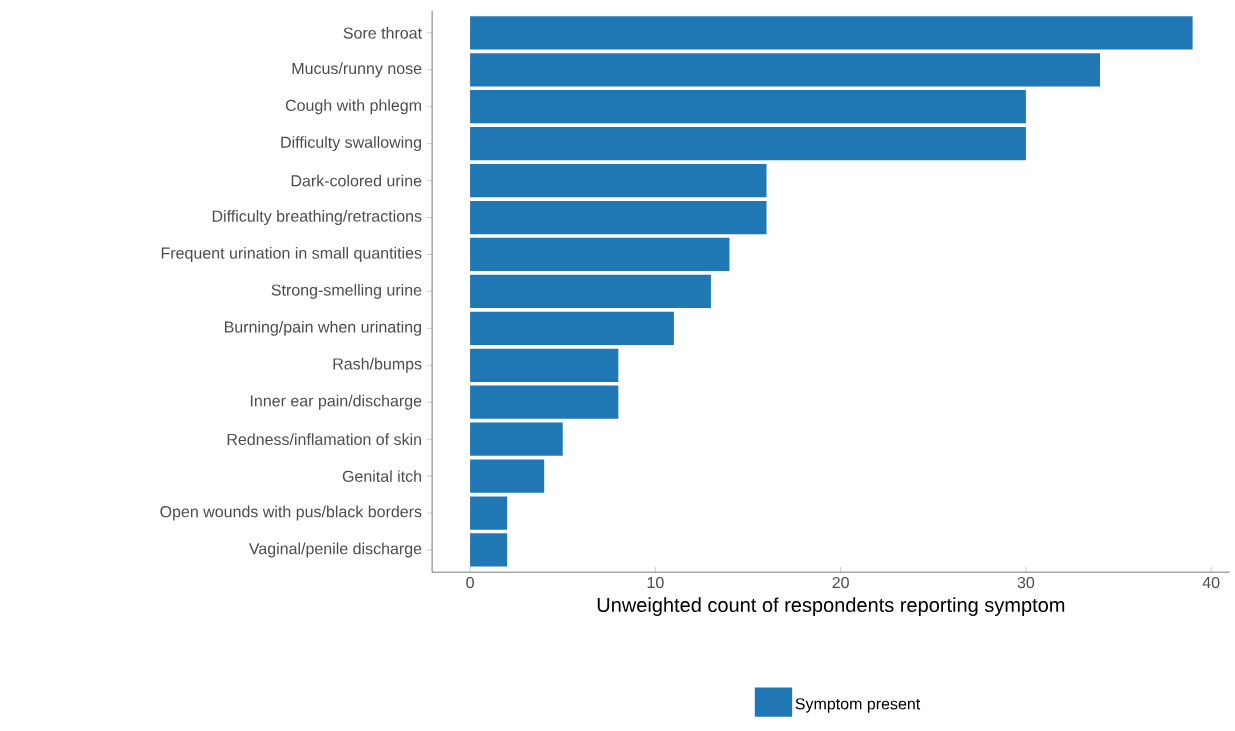 This screenshot has width=1235, height=731. What do you see at coordinates (1211, 582) in the screenshot?
I see `x-tick-label: 40` at bounding box center [1211, 582].